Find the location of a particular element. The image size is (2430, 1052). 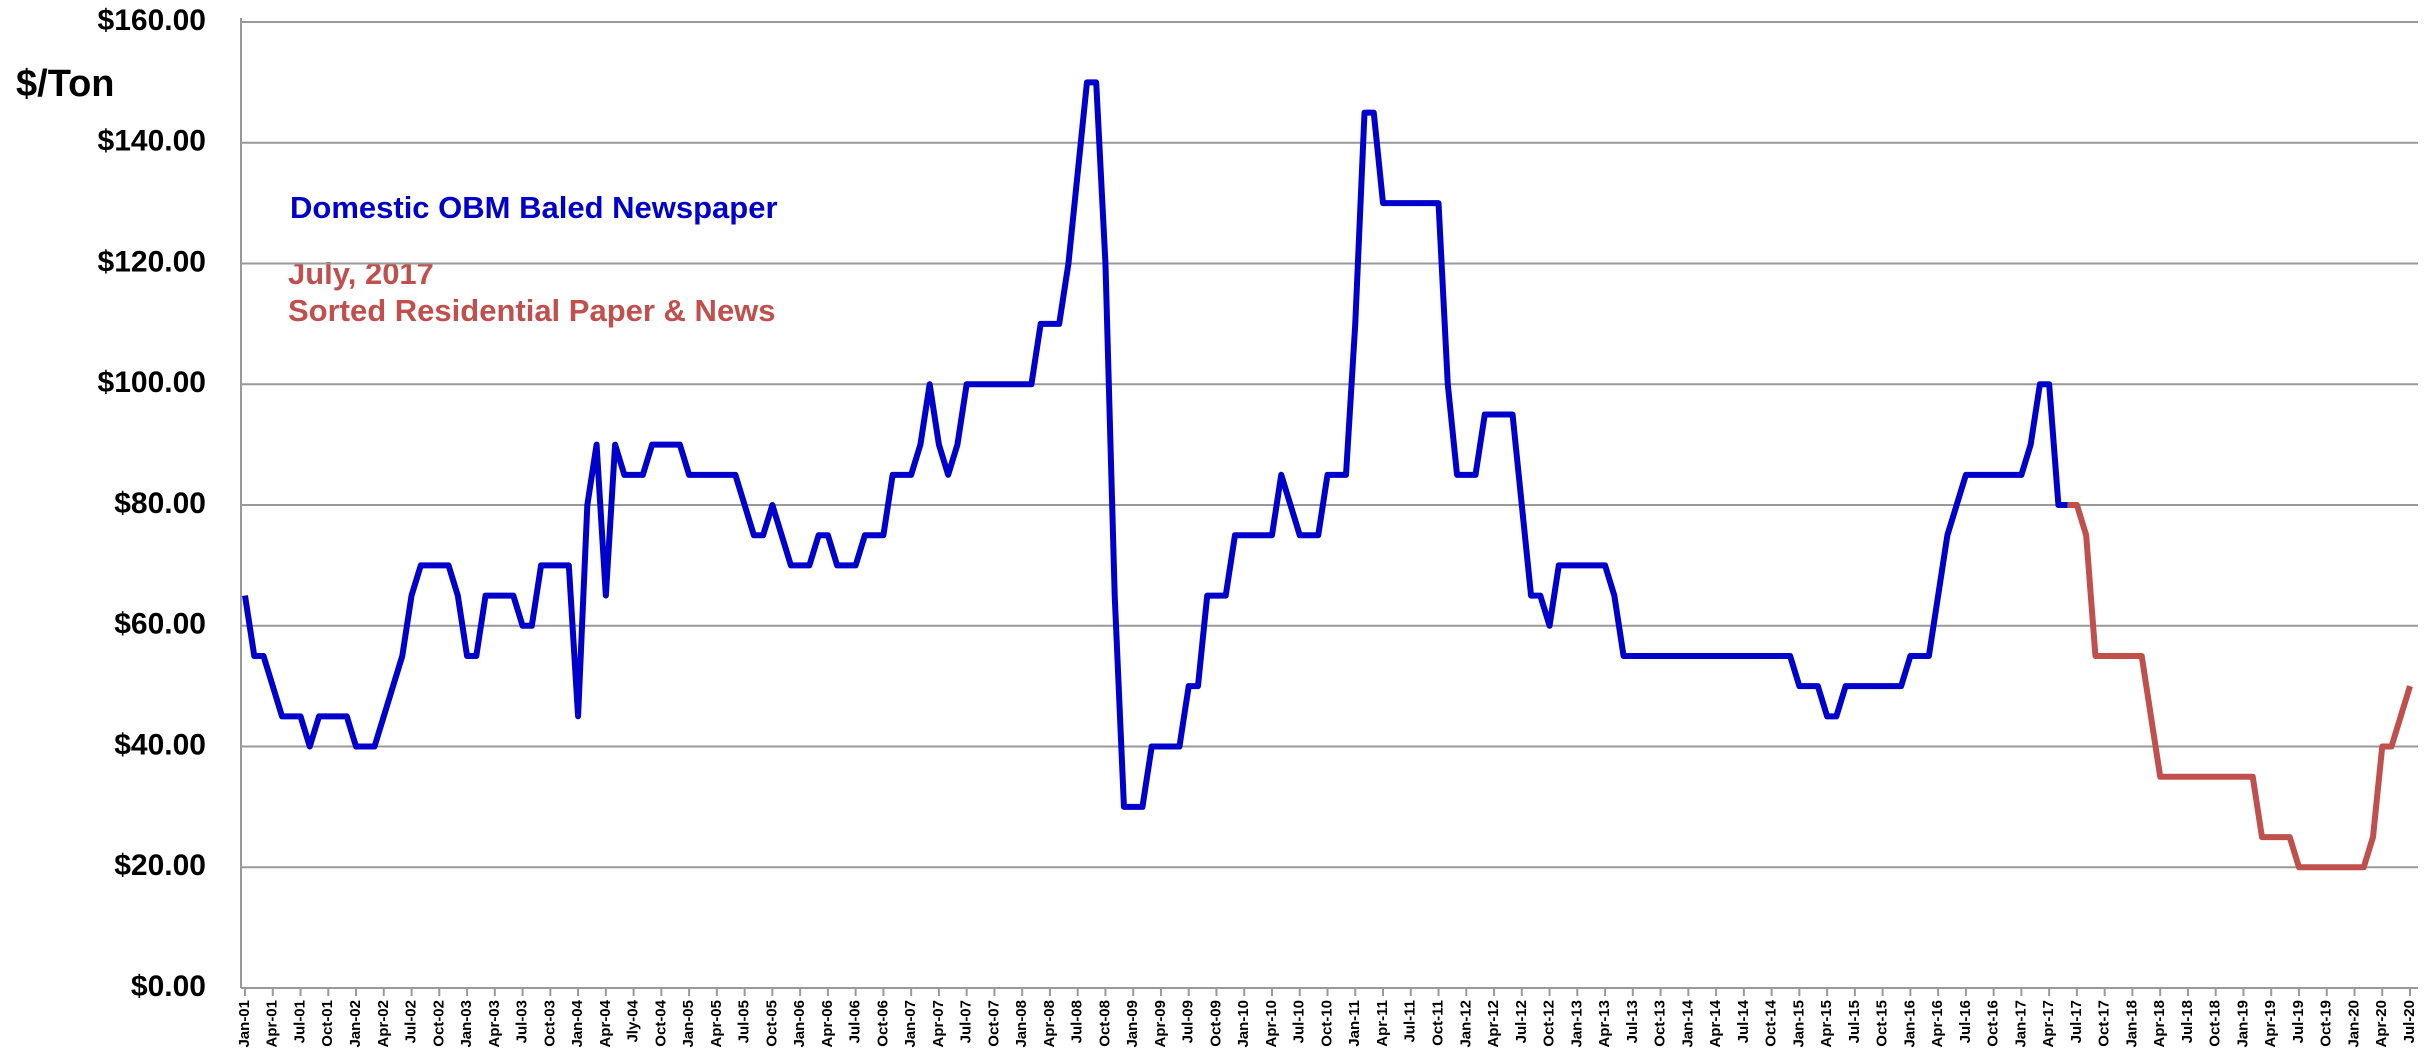

x-tick-label: Jul-09 is located at coordinates (1188, 1021).